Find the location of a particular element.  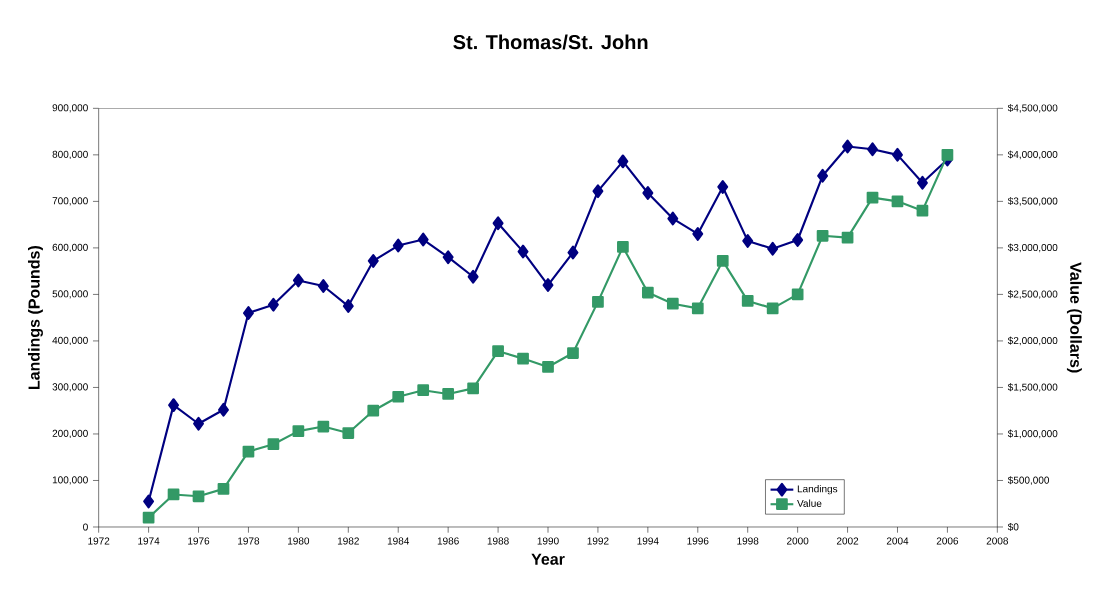

y-tick-label: 400,000 is located at coordinates (70, 341).